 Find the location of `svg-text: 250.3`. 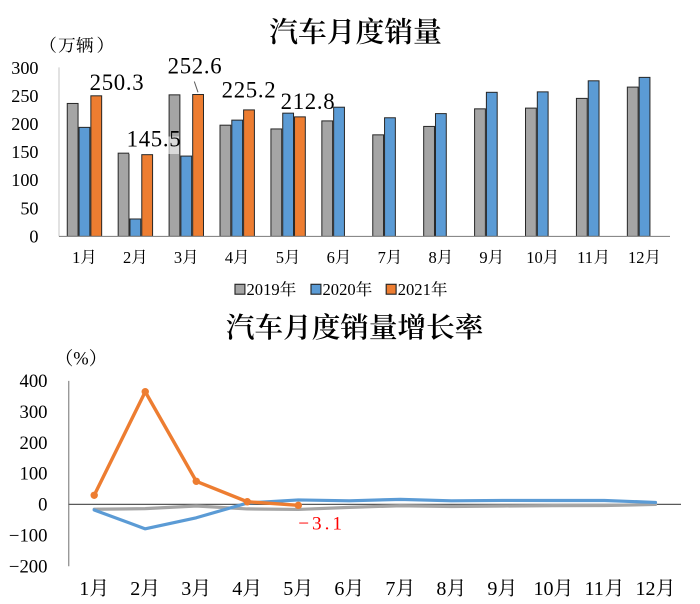

svg-text: 250.3 is located at coordinates (117, 82).